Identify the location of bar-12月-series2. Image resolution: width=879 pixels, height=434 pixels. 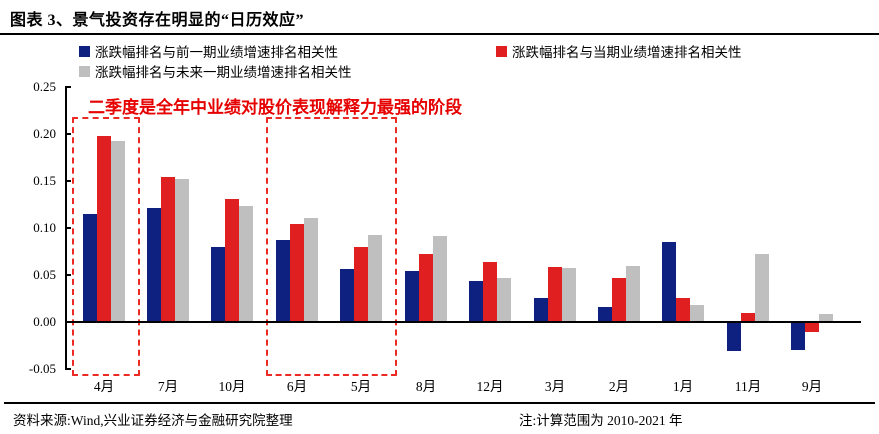
(490, 292).